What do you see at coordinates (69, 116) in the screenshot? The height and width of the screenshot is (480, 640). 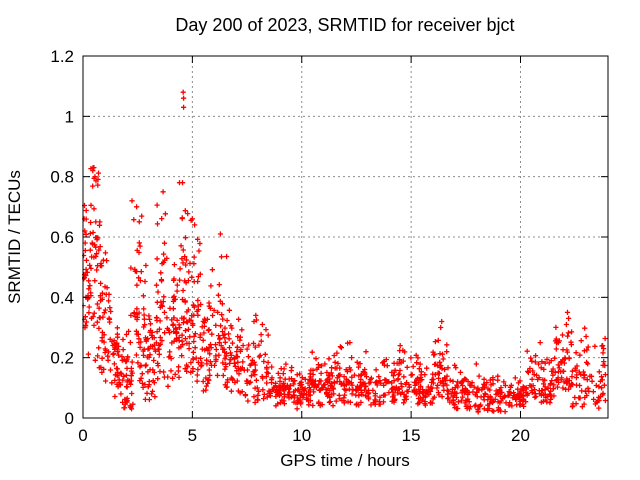 I see `y-tick-label: 1` at bounding box center [69, 116].